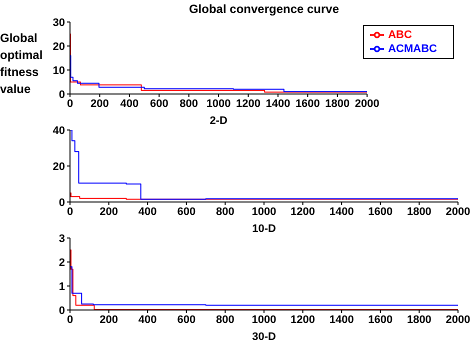  What do you see at coordinates (61, 238) in the screenshot?
I see `y-tick-label: 3` at bounding box center [61, 238].